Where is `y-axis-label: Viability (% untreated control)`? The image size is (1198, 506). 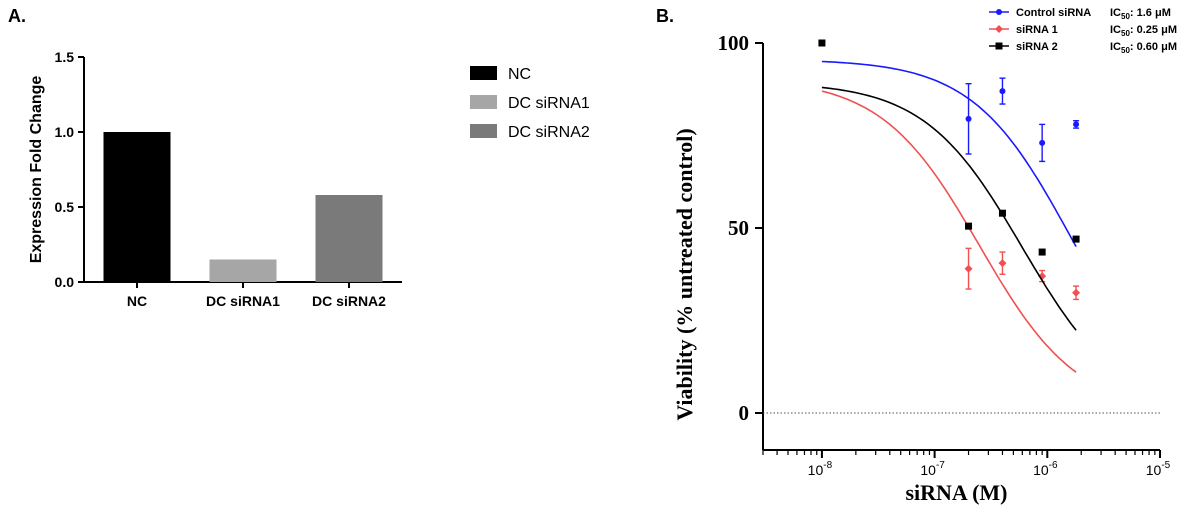 y-axis-label: Viability (% untreated control) is located at coordinates (684, 274).